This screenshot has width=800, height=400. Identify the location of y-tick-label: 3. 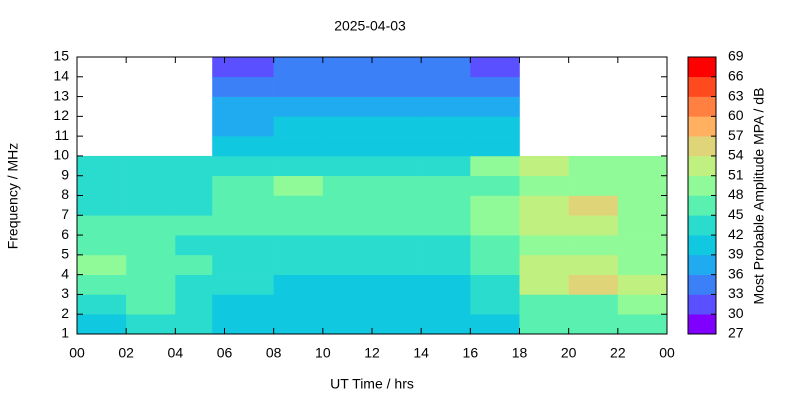
(65, 293).